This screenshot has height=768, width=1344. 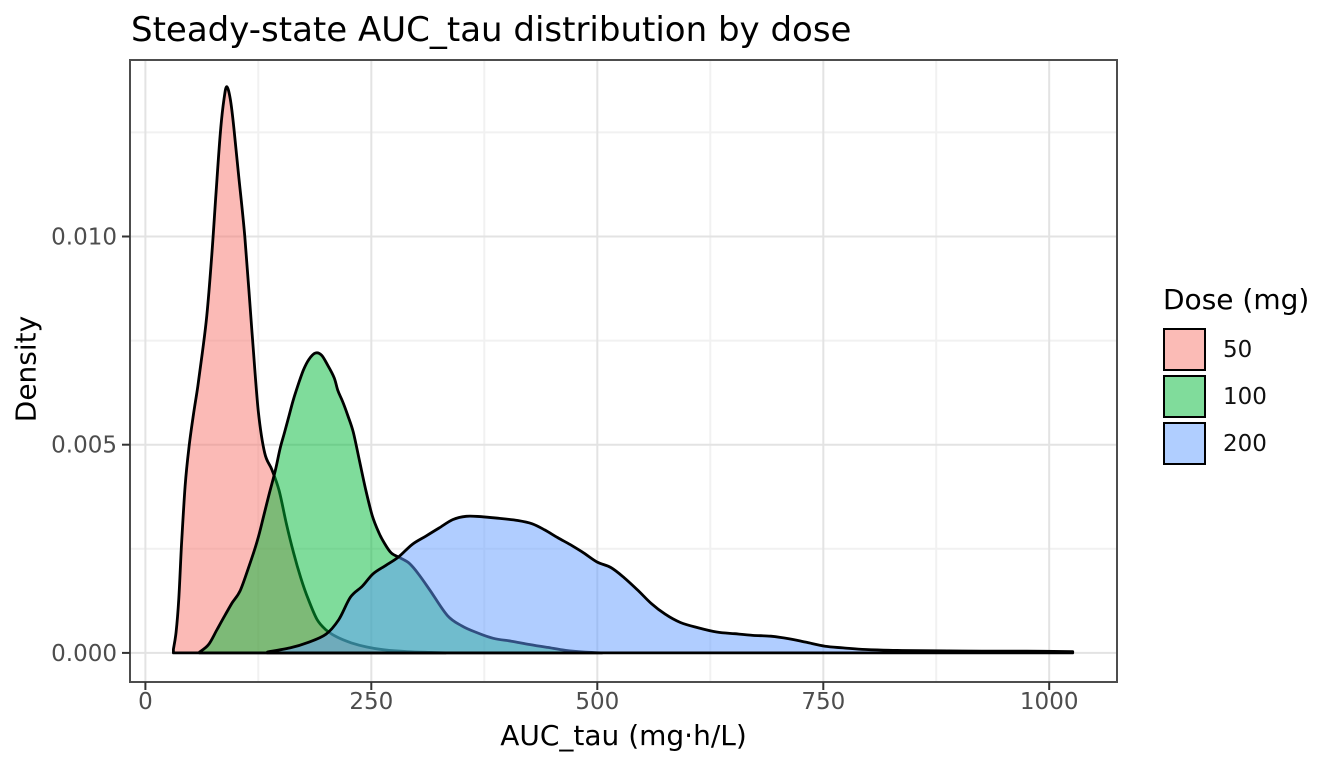 I want to click on legend-item-200: 200, so click(x=1236, y=443).